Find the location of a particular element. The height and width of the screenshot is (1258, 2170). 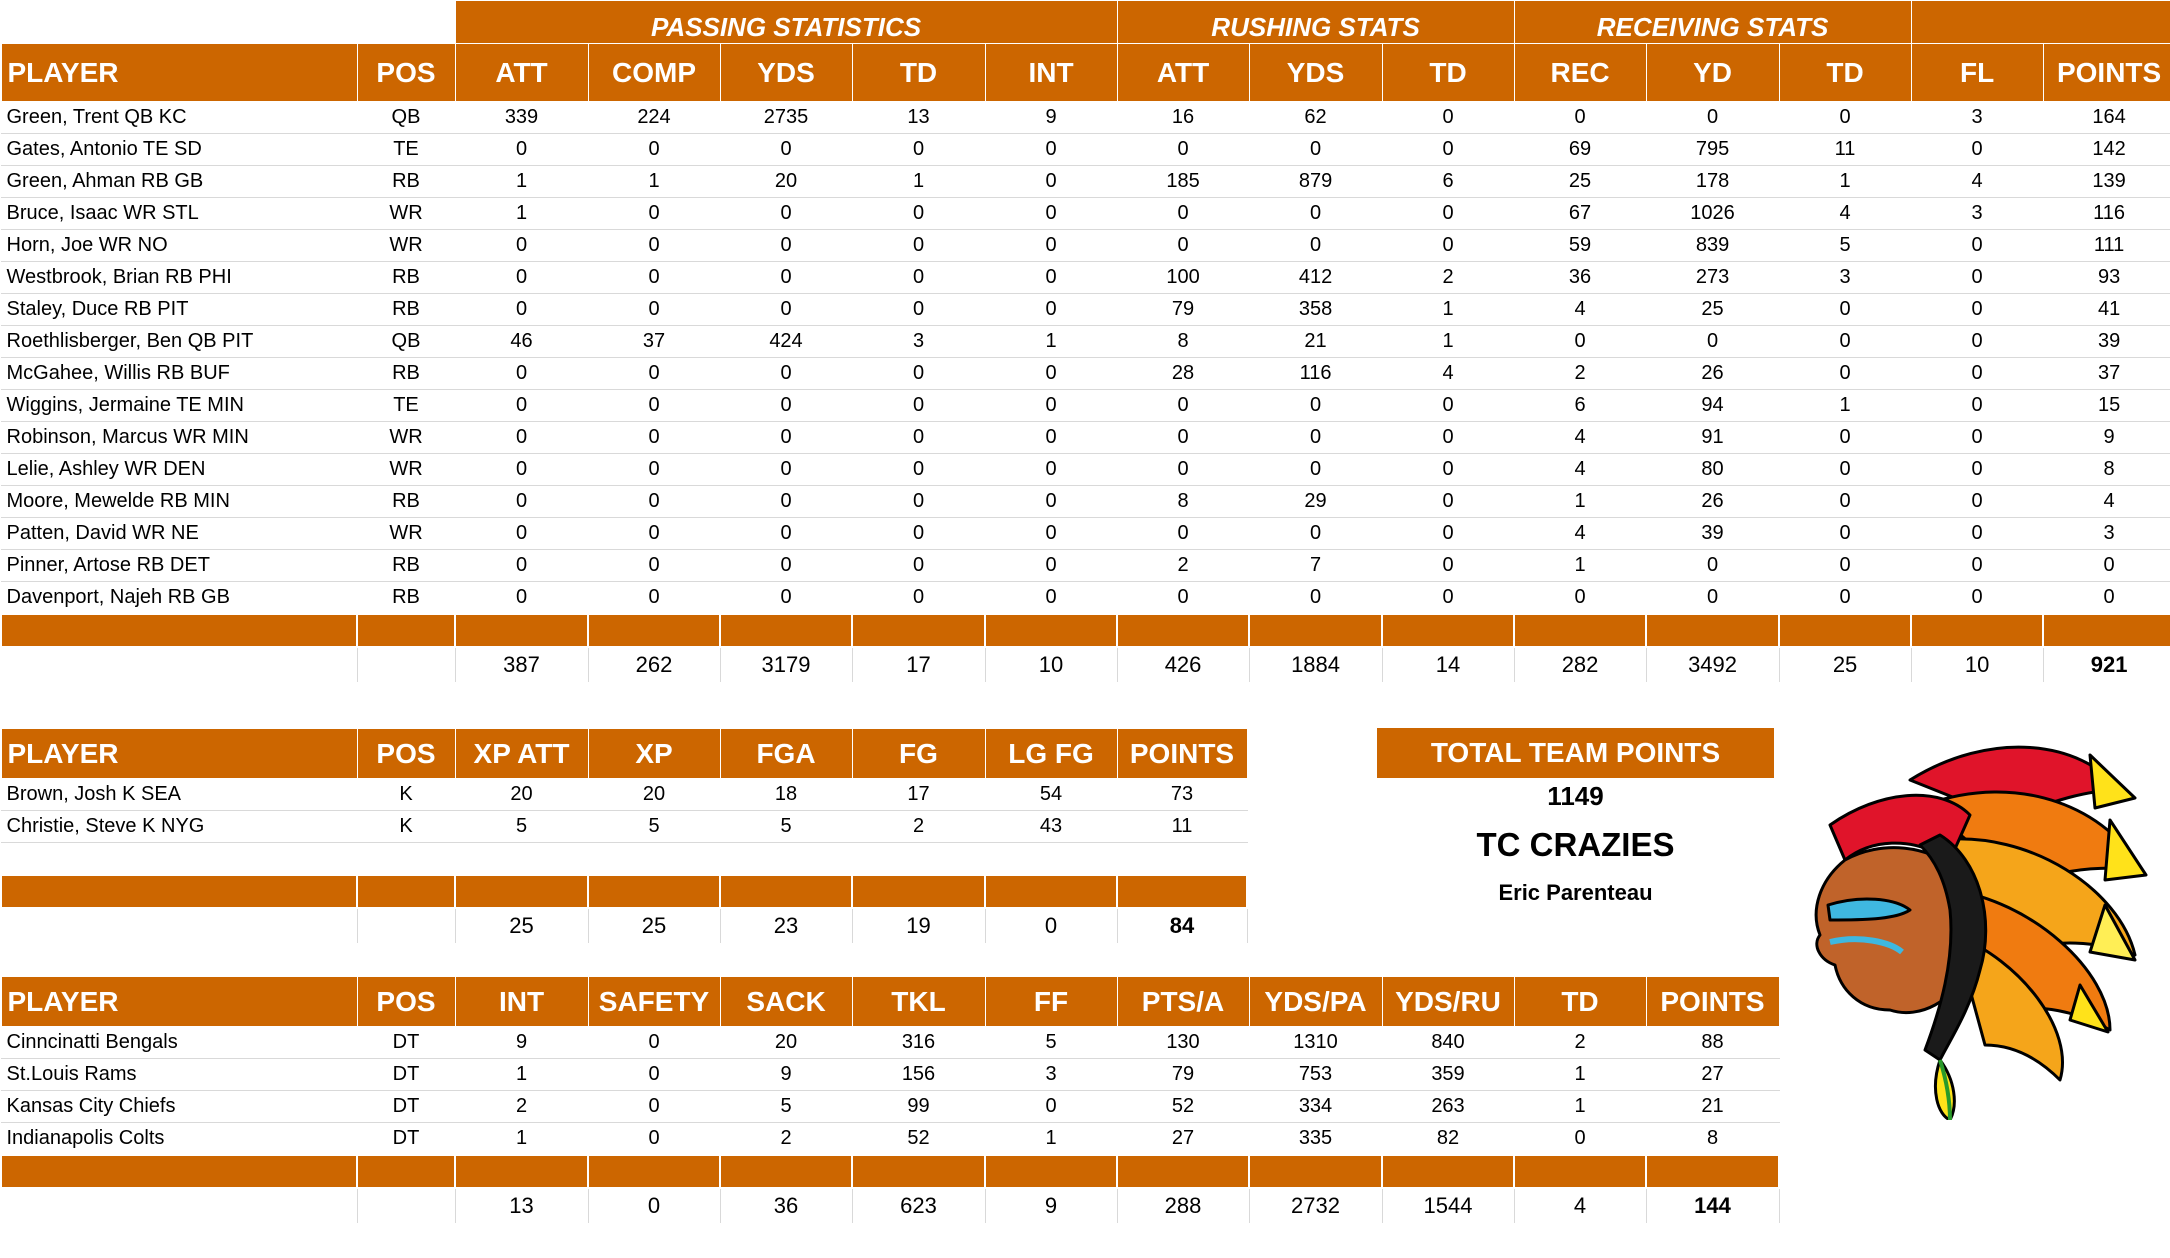

offense-cell: 2735 is located at coordinates (786, 117).